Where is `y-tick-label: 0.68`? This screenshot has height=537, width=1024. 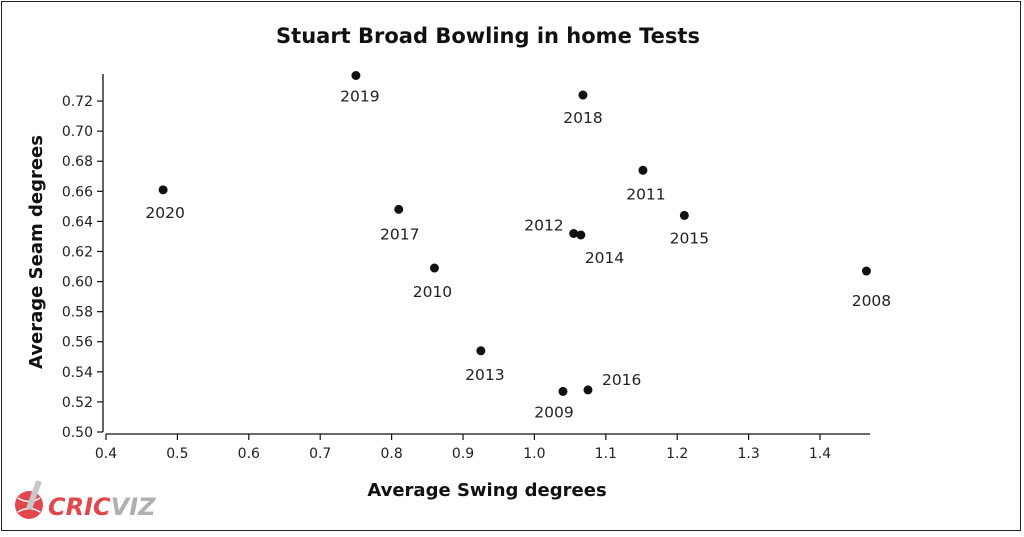 y-tick-label: 0.68 is located at coordinates (77, 162).